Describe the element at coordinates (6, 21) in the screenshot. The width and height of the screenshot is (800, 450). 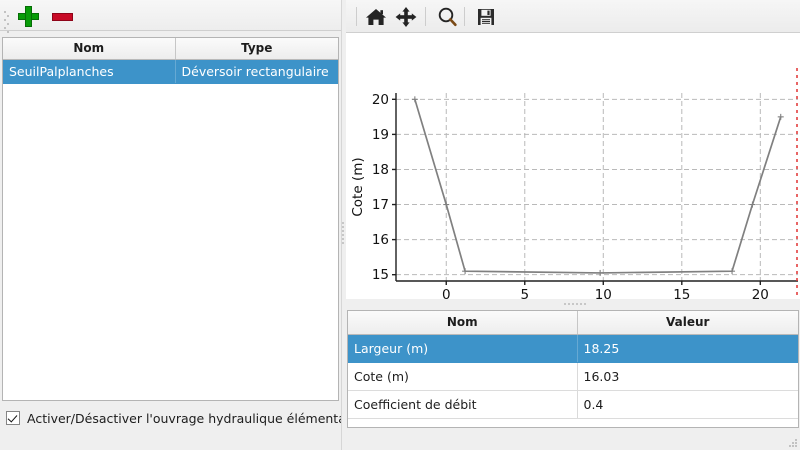
I see `toolbar-grip` at that location.